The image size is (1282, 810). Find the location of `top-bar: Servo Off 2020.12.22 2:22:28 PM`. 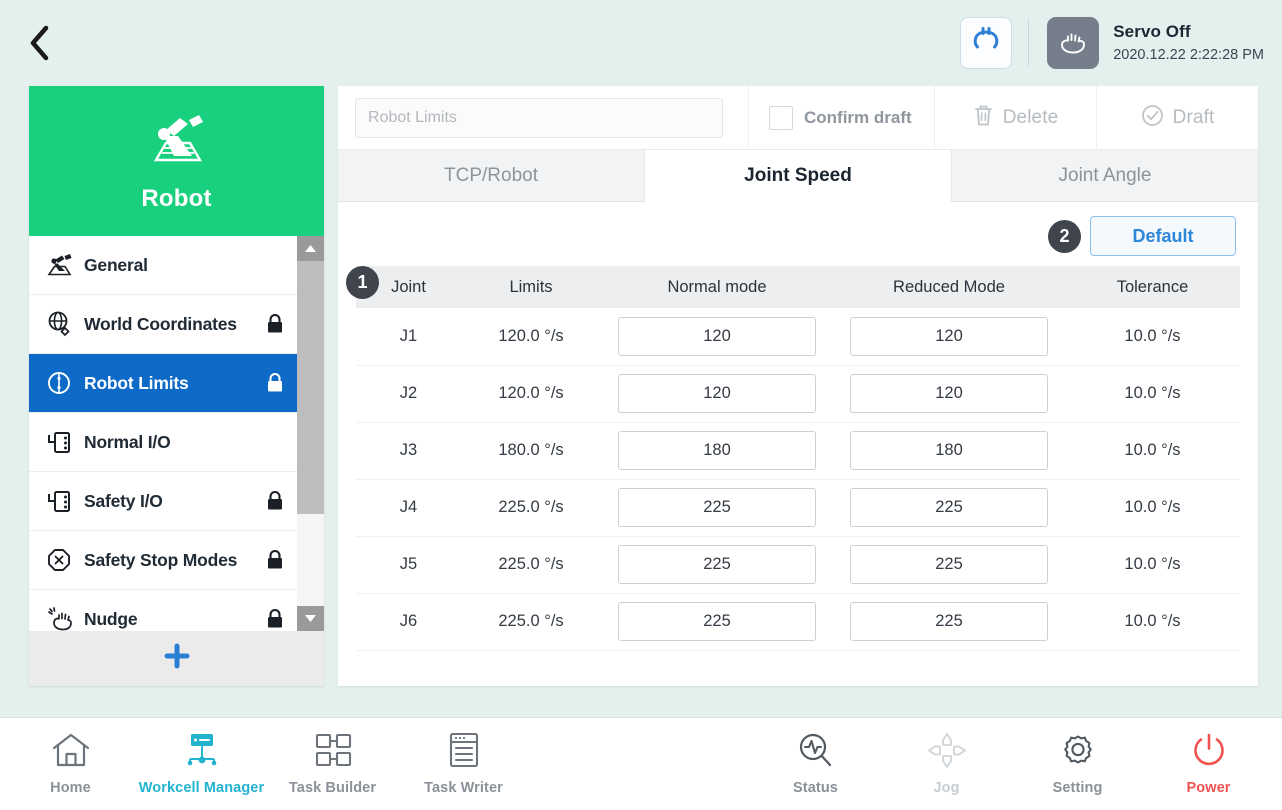

top-bar: Servo Off 2020.12.22 2:22:28 PM is located at coordinates (641, 42).